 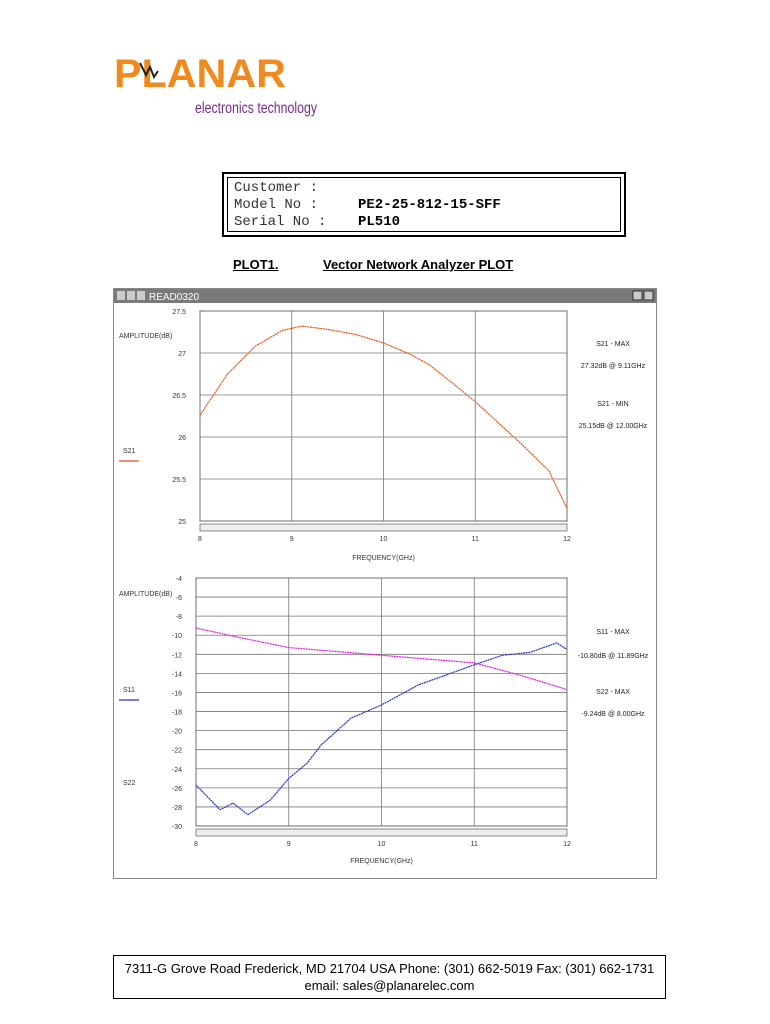 I want to click on logo-name: PLANAR, so click(x=200, y=74).